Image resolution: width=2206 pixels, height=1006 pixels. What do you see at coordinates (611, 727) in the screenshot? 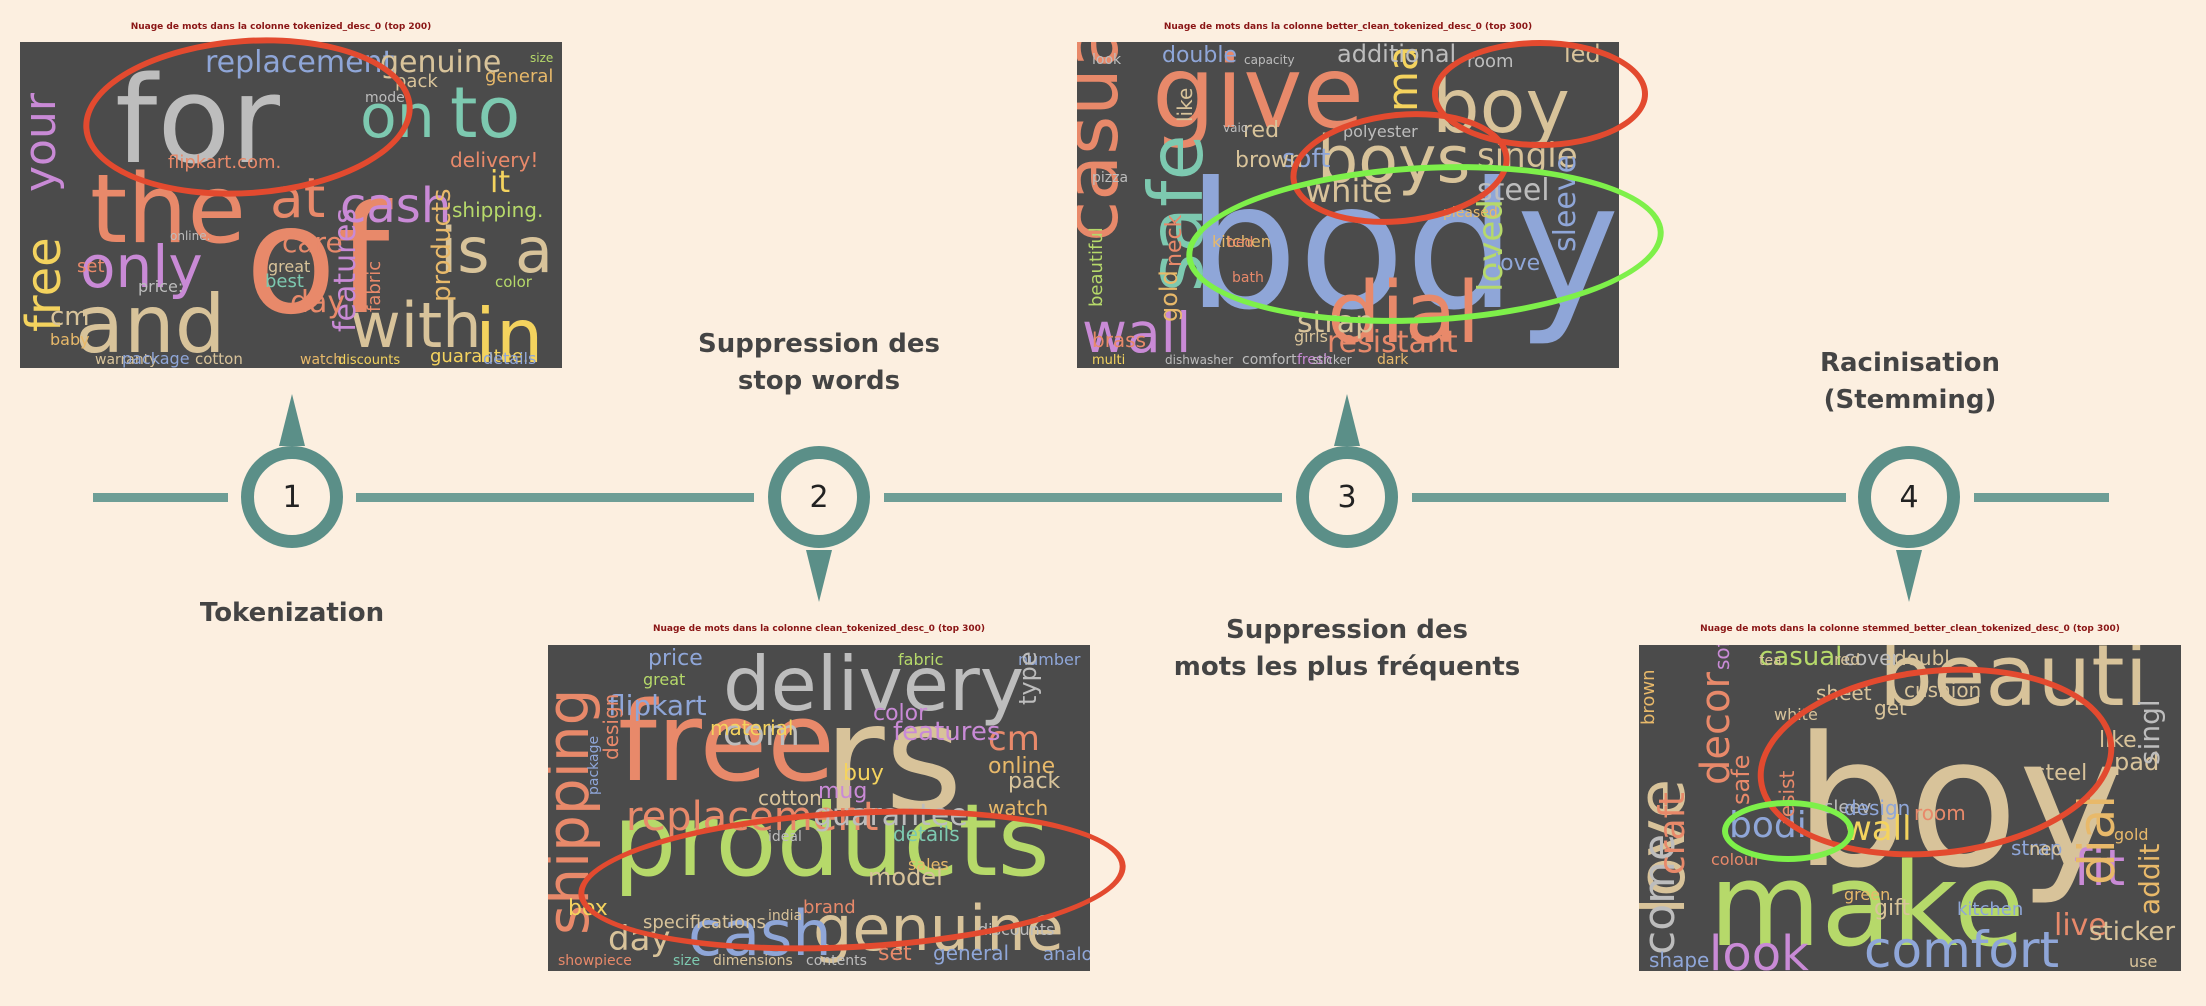
I see `wordcloud-word: design` at bounding box center [611, 727].